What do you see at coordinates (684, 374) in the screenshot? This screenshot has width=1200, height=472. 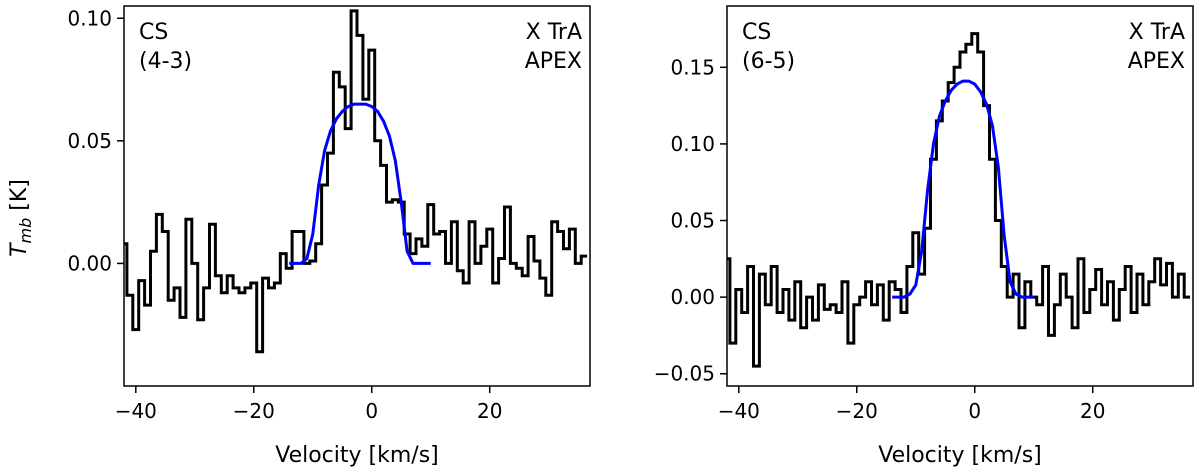 I see `y-tick-label: −0.05` at bounding box center [684, 374].